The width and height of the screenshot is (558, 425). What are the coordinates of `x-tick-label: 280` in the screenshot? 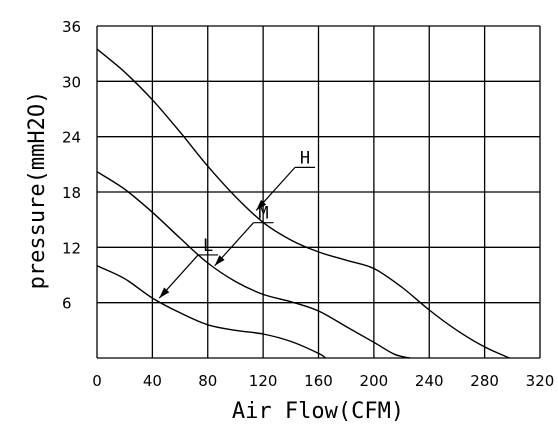 It's located at (484, 381).